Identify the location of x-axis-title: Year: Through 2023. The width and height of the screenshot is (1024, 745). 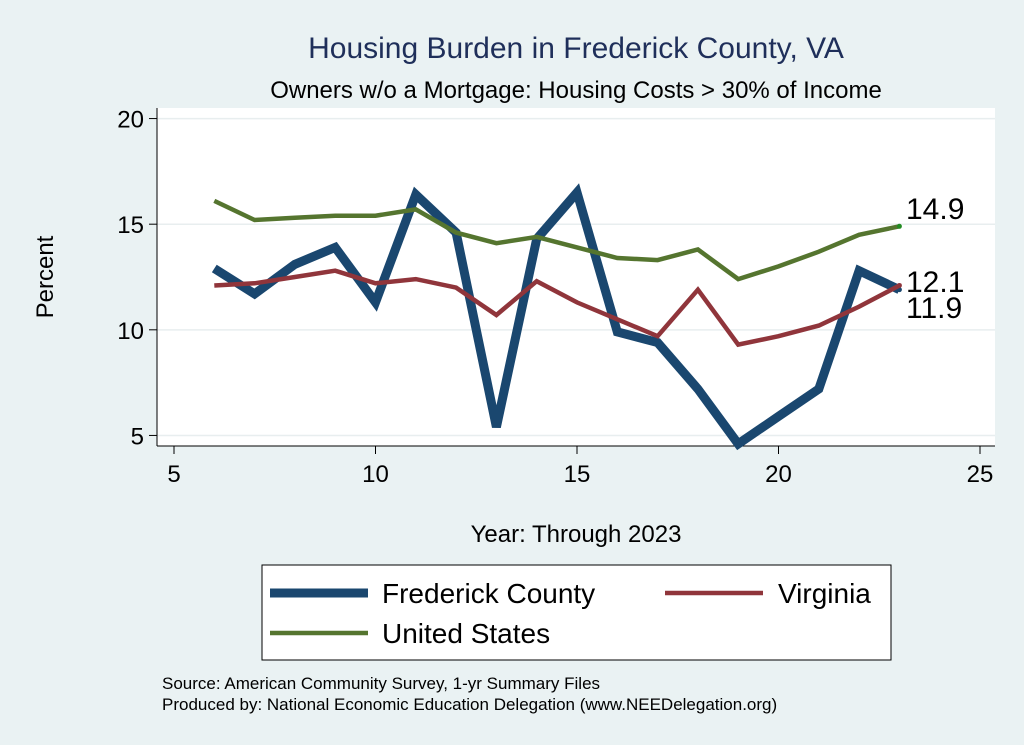
(576, 534).